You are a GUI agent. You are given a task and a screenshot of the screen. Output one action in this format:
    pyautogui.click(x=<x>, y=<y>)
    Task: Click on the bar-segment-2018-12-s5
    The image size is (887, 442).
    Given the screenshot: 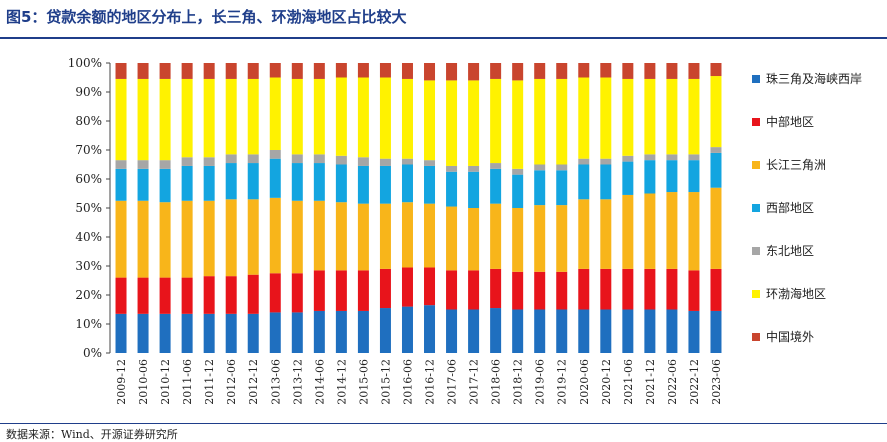 What is the action you would take?
    pyautogui.click(x=518, y=124)
    